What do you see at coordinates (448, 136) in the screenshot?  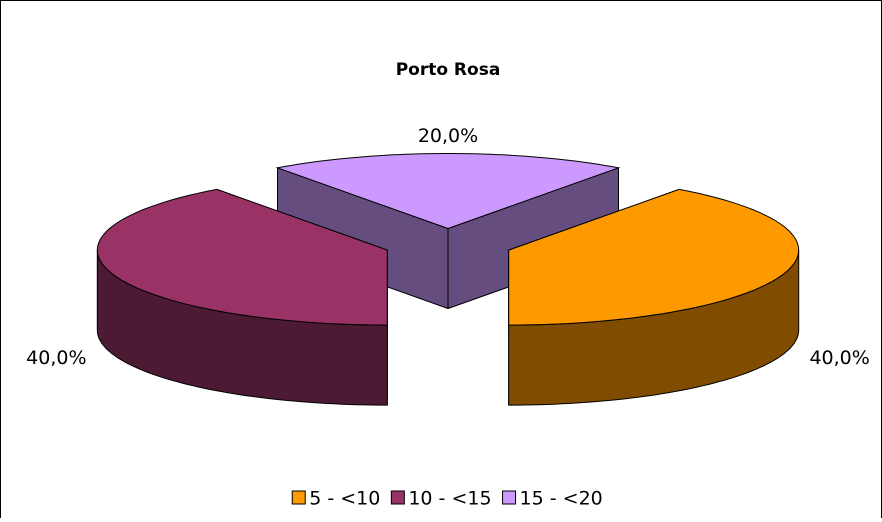 I see `data-label: 20,0%` at bounding box center [448, 136].